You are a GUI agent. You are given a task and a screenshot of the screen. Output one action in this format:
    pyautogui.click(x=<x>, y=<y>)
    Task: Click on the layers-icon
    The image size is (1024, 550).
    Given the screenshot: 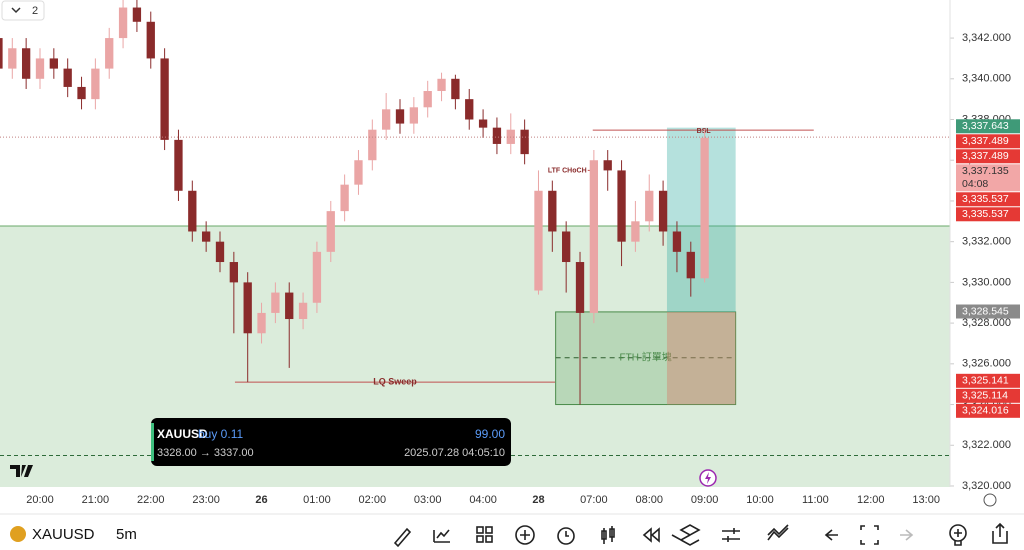 What is the action you would take?
    pyautogui.click(x=686, y=535)
    